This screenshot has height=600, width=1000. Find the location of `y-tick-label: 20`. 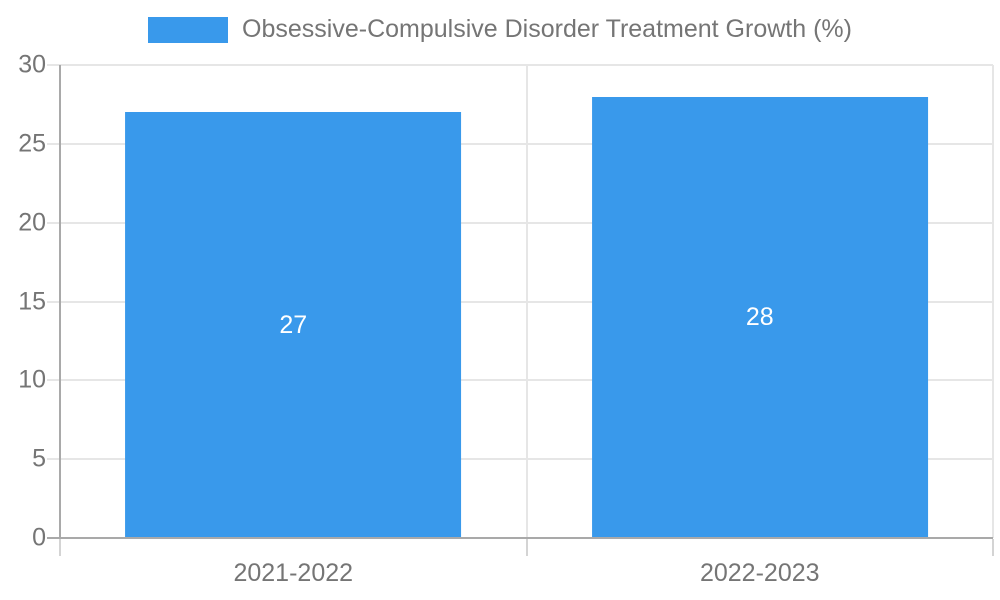

y-tick-label: 20 is located at coordinates (32, 222).